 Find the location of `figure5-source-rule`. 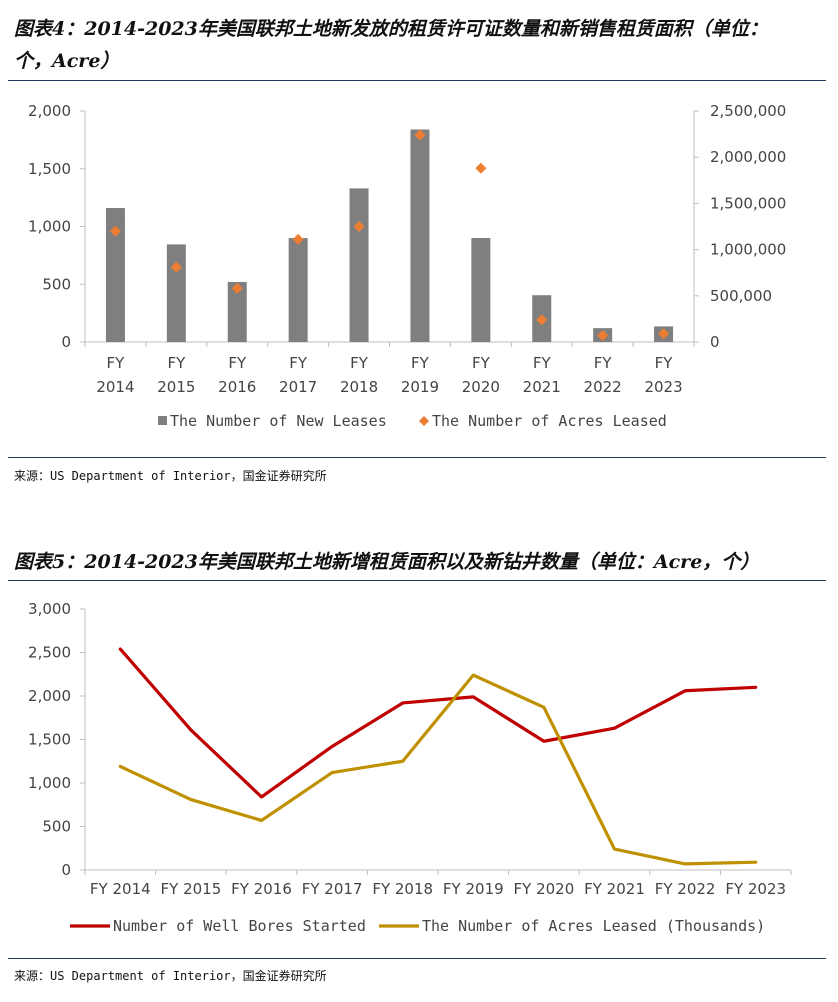

figure5-source-rule is located at coordinates (417, 958).